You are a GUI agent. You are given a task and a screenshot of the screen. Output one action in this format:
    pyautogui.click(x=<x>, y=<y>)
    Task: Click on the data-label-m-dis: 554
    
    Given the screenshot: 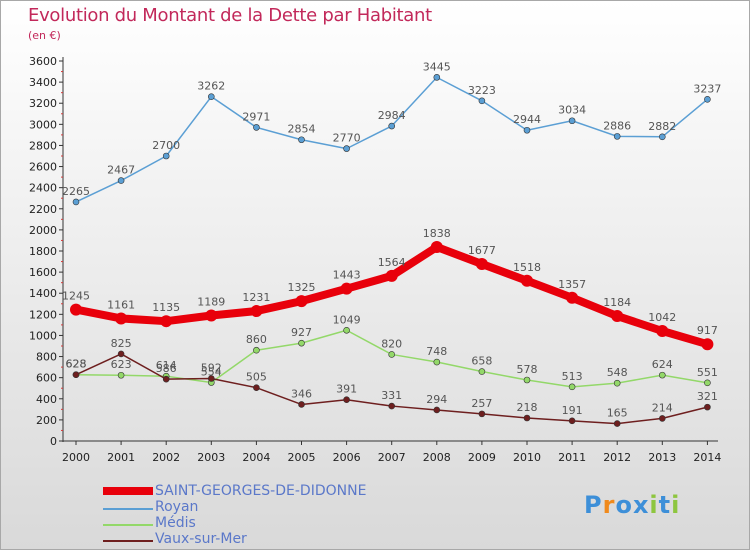 What is the action you would take?
    pyautogui.click(x=211, y=372)
    